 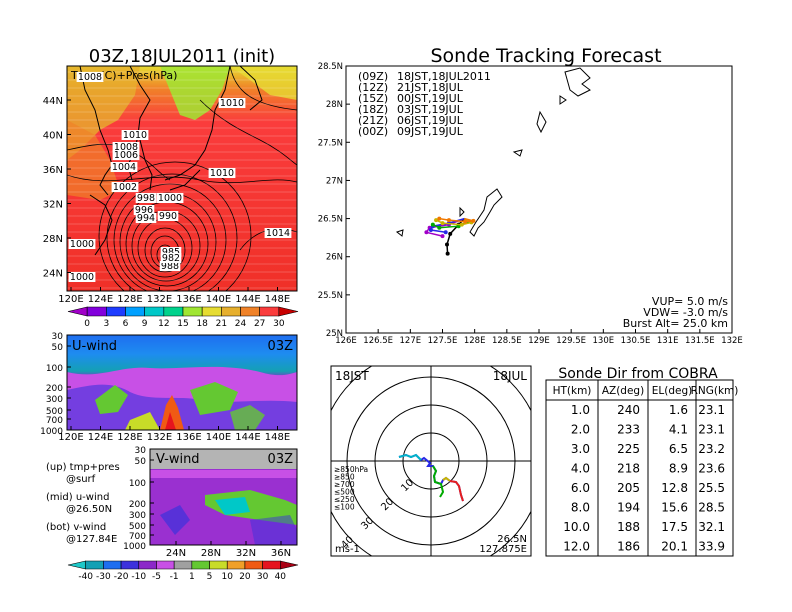 What do you see at coordinates (259, 324) in the screenshot?
I see `temp-colorbar-label: 27` at bounding box center [259, 324].